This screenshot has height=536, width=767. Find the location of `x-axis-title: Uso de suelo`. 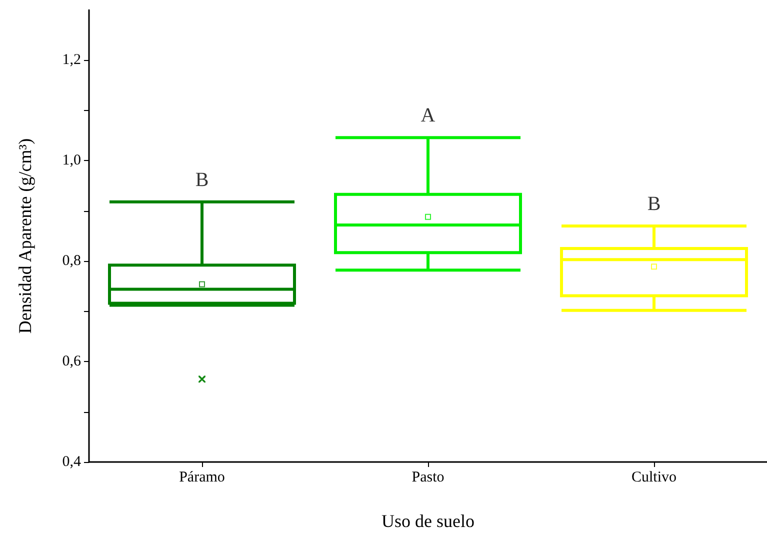

x-axis-title: Uso de suelo is located at coordinates (428, 521).